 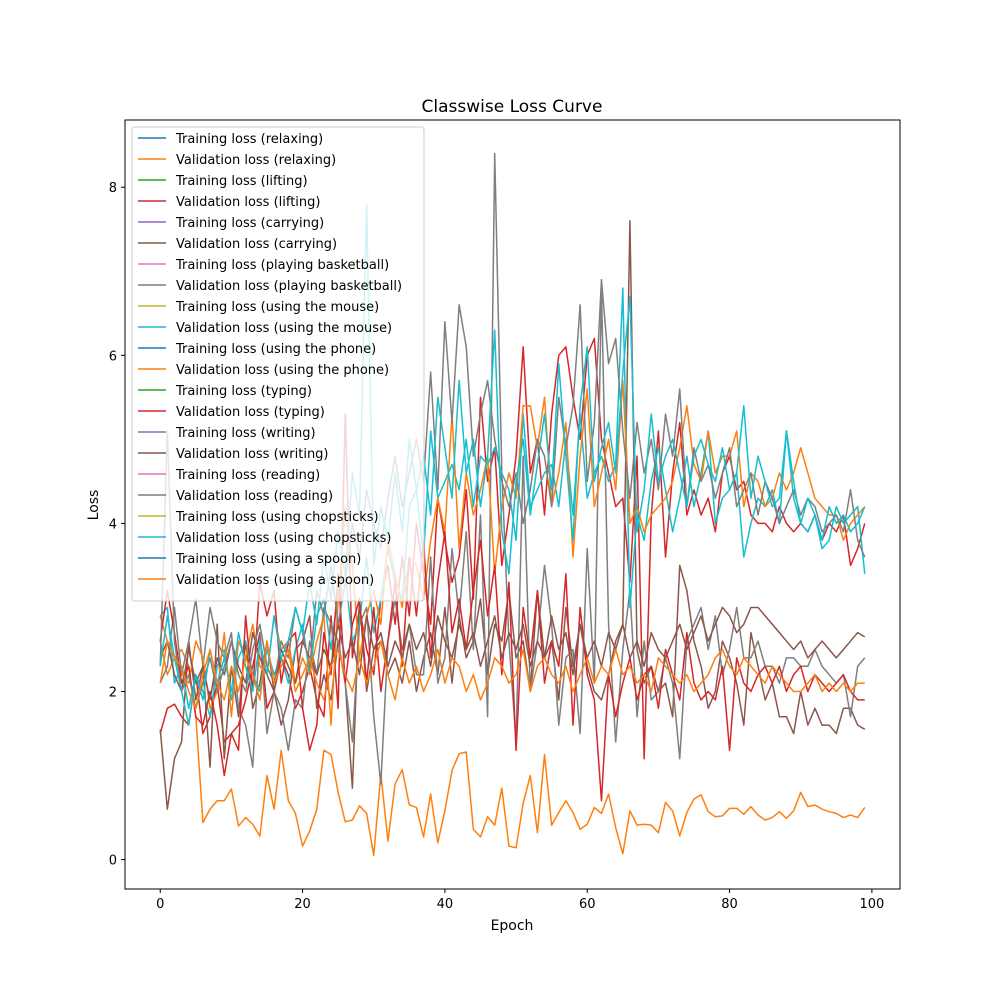 What do you see at coordinates (283, 538) in the screenshot?
I see `legend-label-19: Validation loss (using chopsticks)` at bounding box center [283, 538].